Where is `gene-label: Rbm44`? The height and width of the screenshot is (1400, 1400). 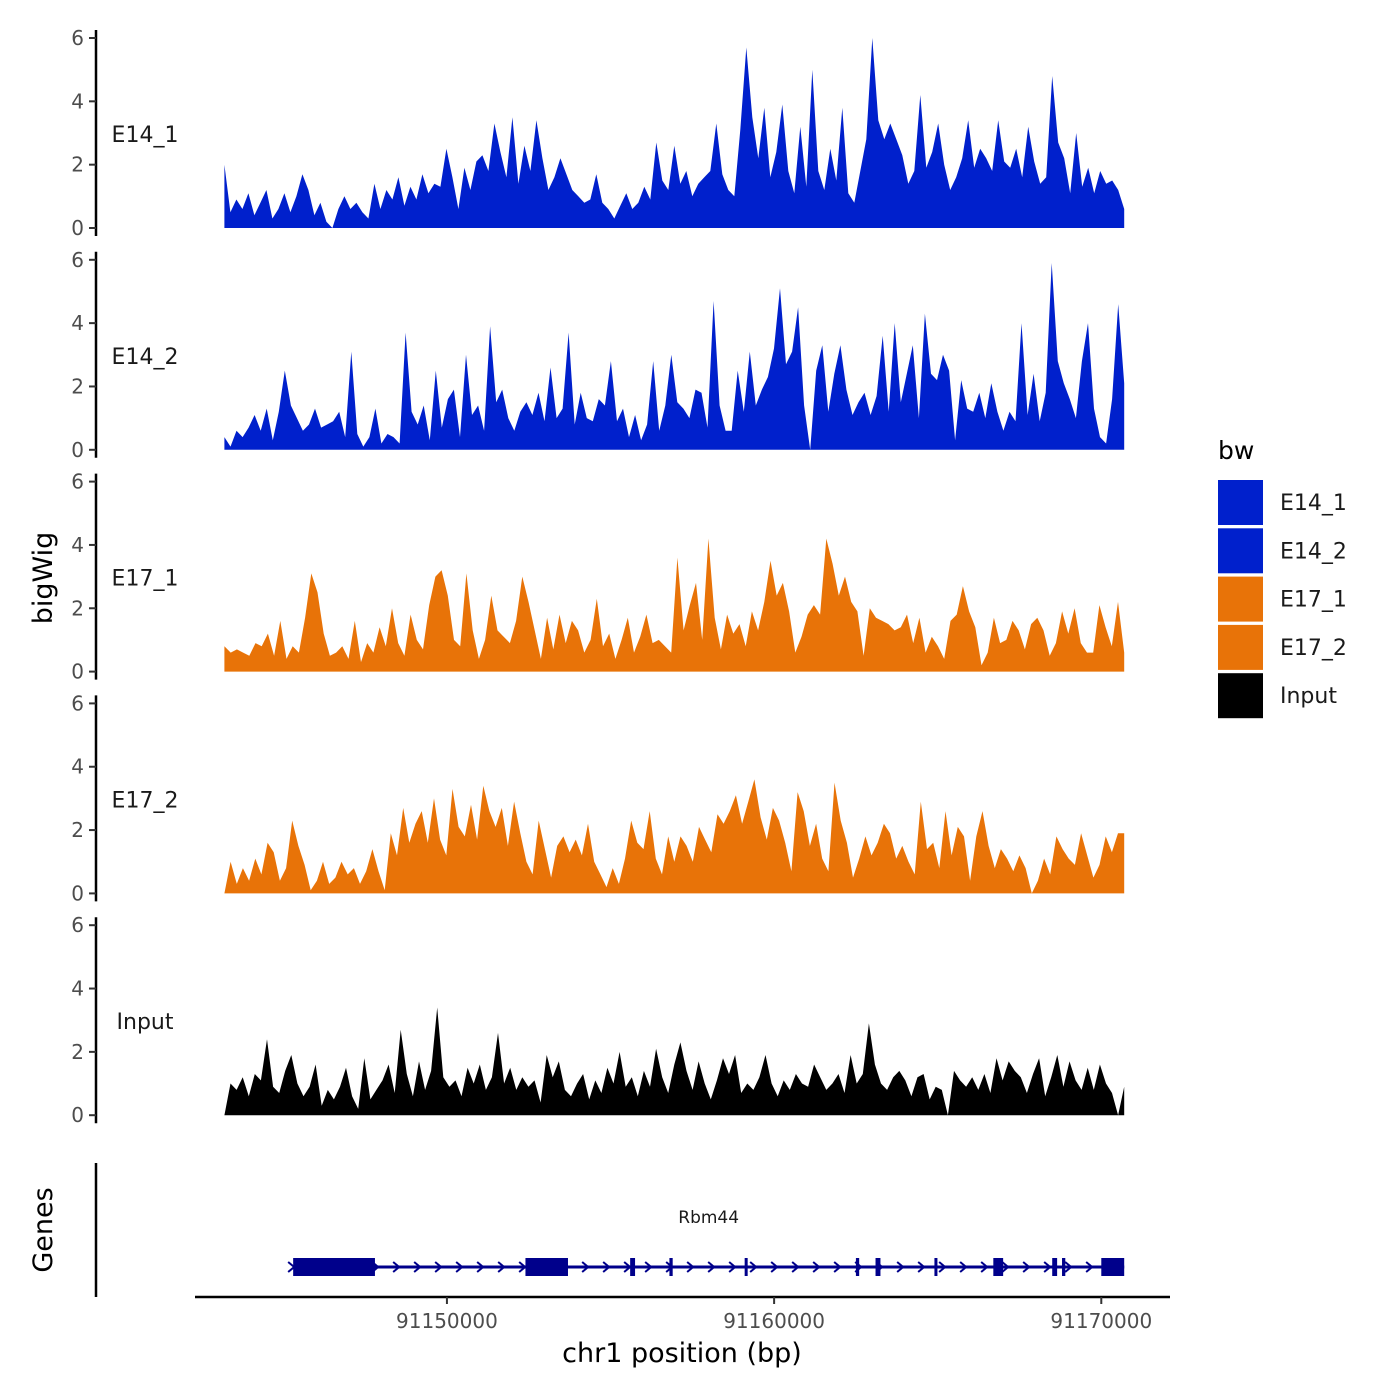
gene-label: Rbm44 is located at coordinates (708, 1218).